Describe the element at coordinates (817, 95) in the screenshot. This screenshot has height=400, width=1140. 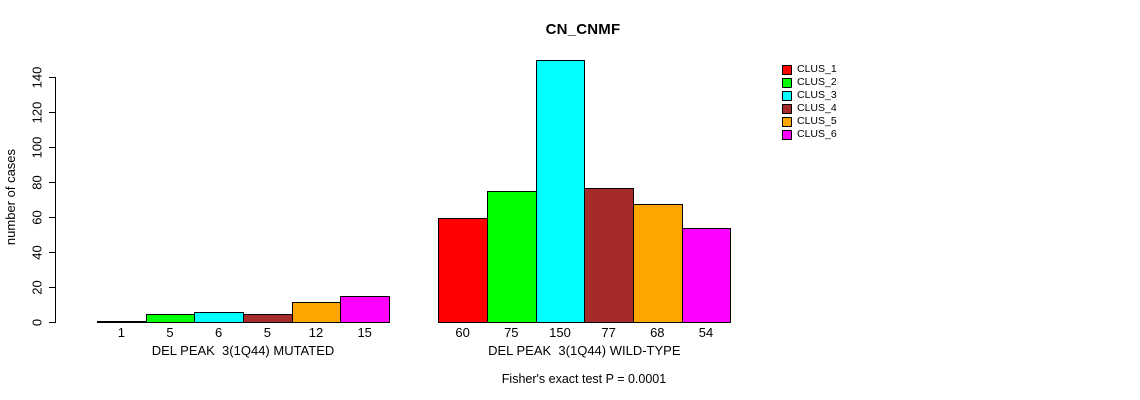
I see `legend-item-label: CLUS_3` at that location.